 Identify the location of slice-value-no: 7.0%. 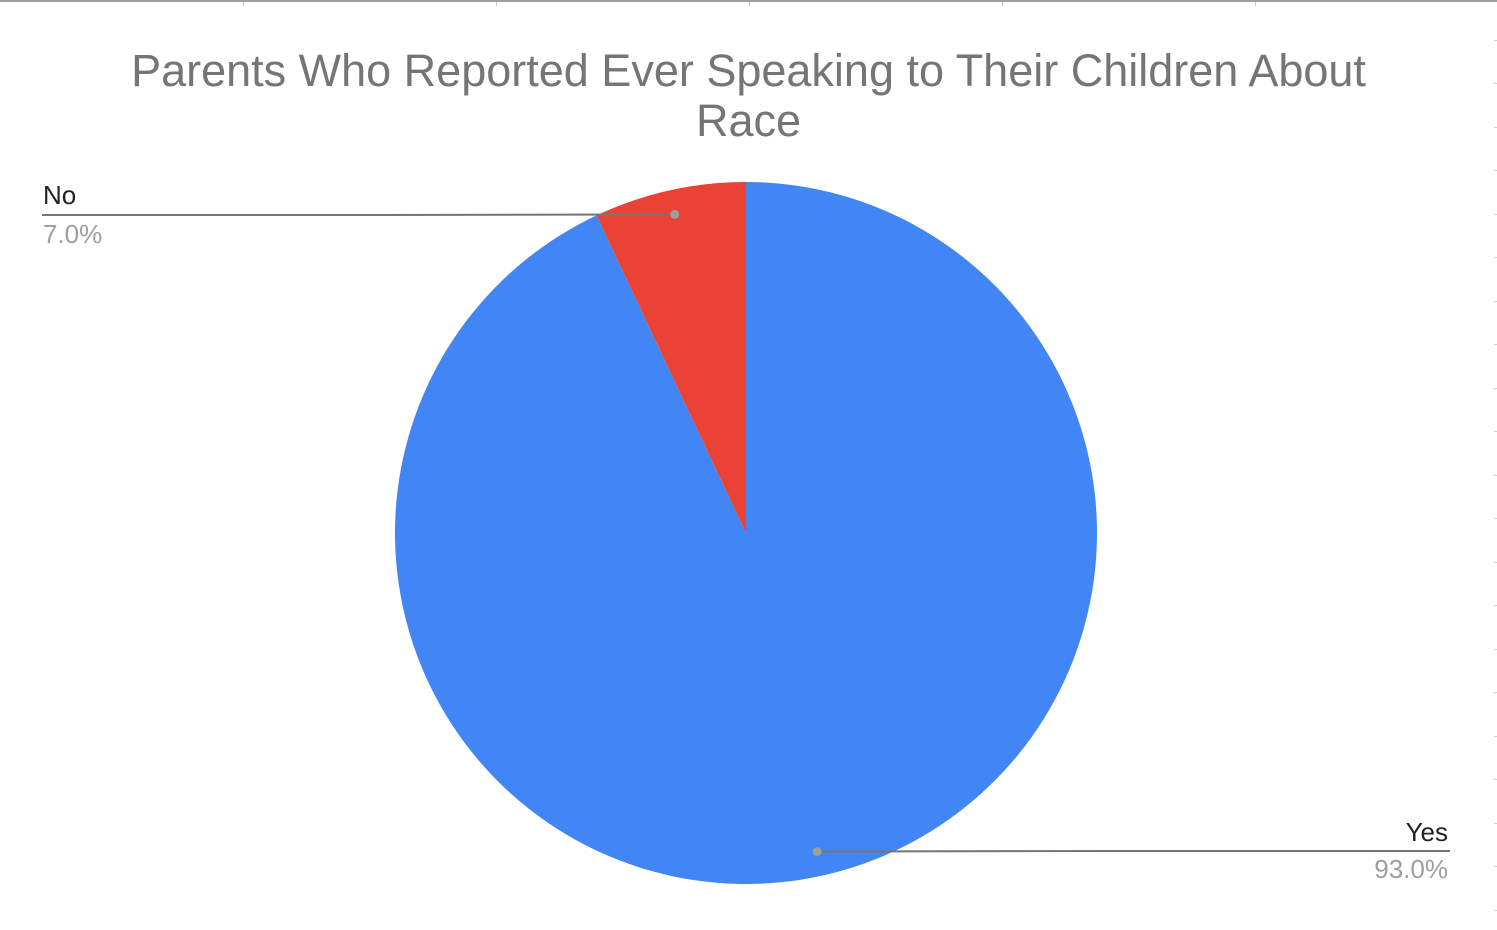
(72, 234).